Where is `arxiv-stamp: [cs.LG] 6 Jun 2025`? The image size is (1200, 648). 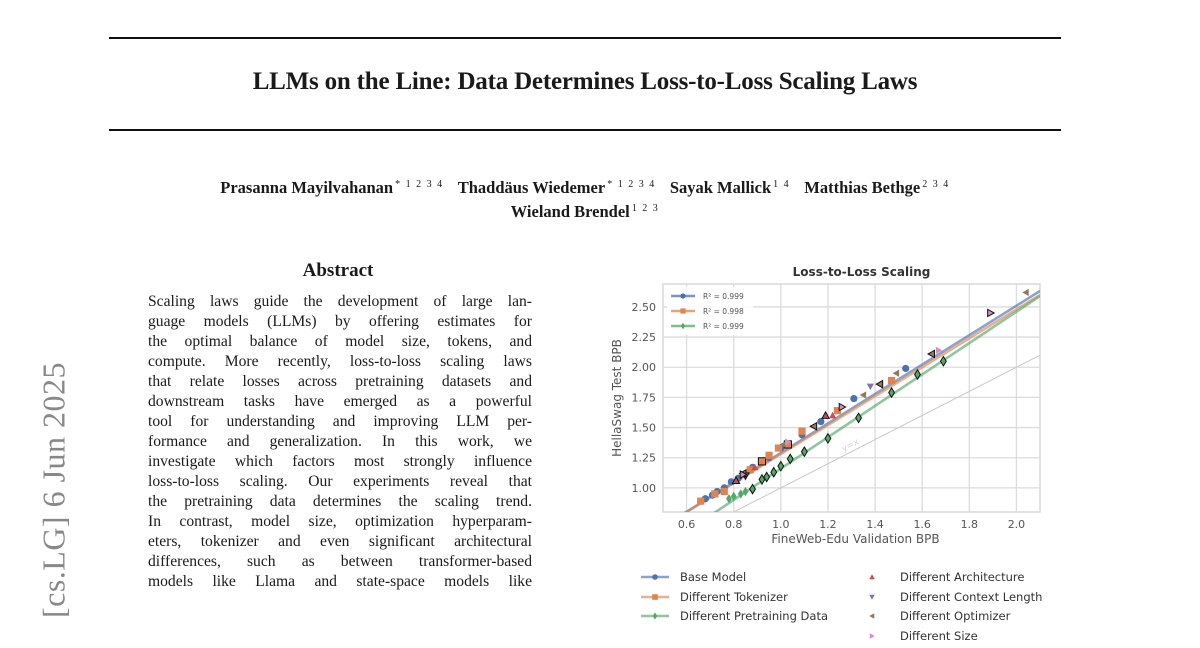 arxiv-stamp: [cs.LG] 6 Jun 2025 is located at coordinates (54, 494).